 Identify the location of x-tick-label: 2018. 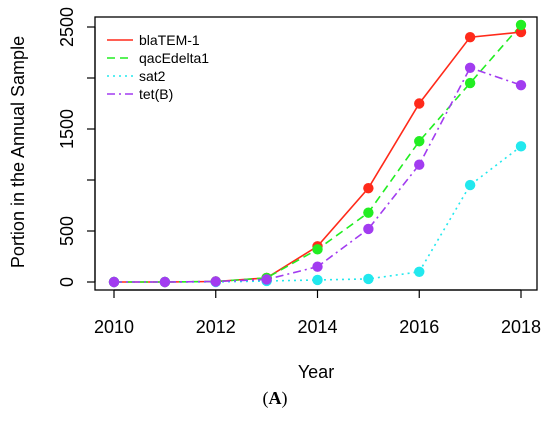
(521, 327).